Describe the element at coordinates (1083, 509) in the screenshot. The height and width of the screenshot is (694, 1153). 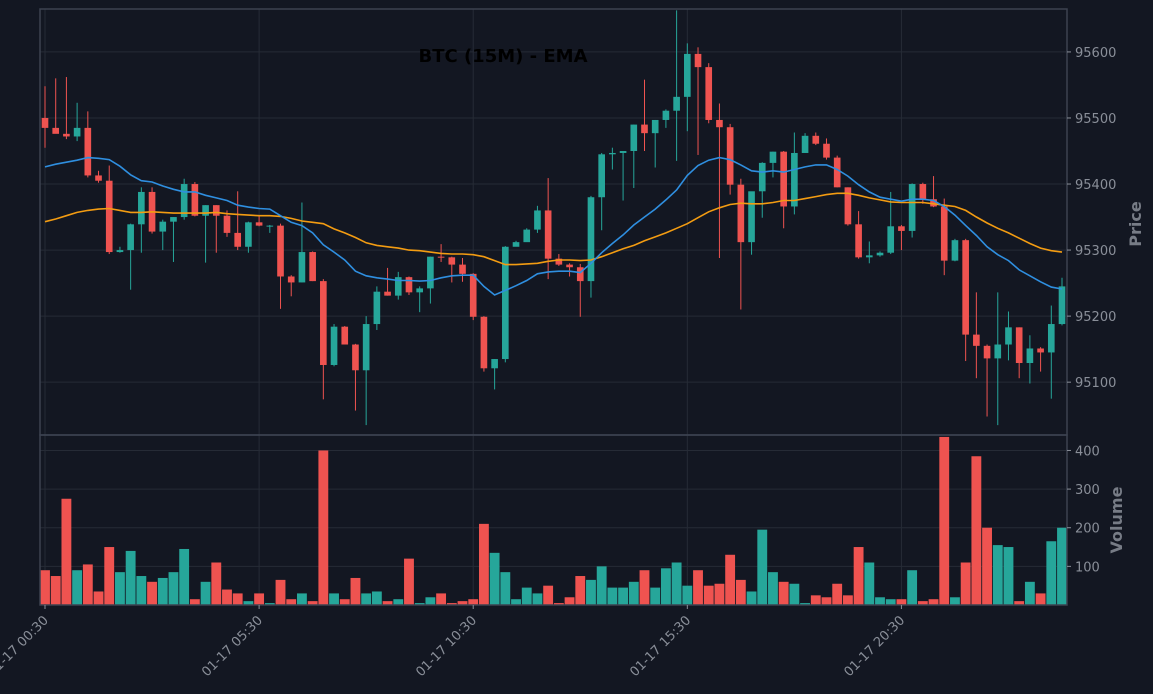
I see `volume-axis: 100 200 300 400` at that location.